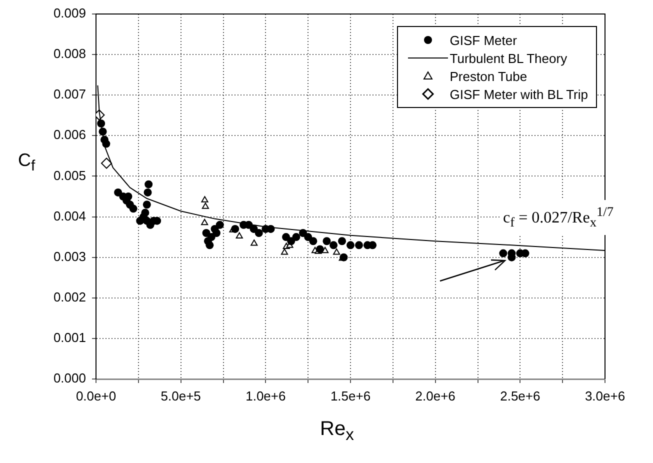  Describe the element at coordinates (96, 396) in the screenshot. I see `x-tick-label: 0.0e+0` at that location.